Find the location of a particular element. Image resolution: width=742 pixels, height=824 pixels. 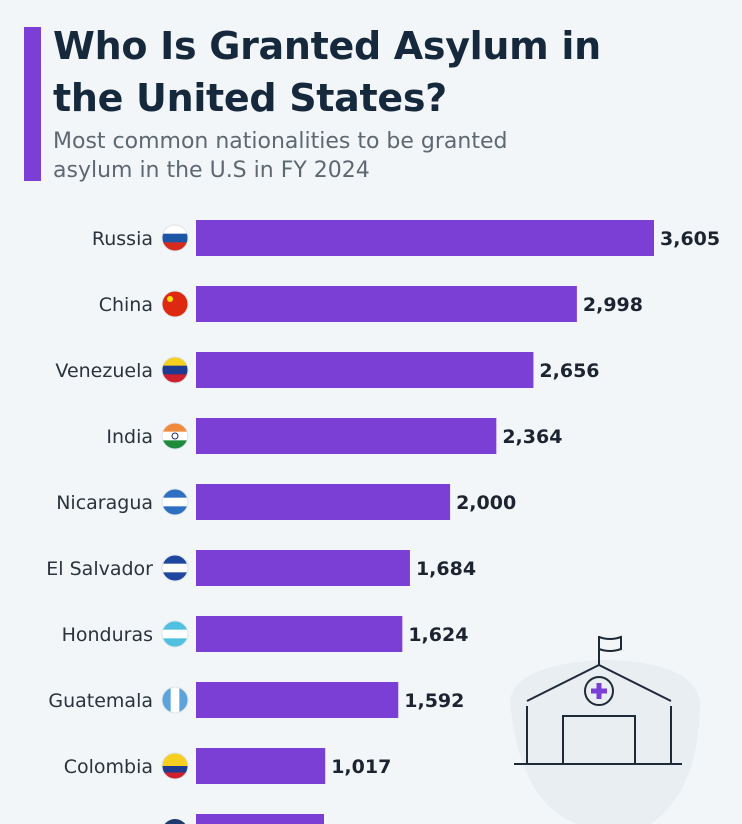

value-label: 1,592 is located at coordinates (434, 701).